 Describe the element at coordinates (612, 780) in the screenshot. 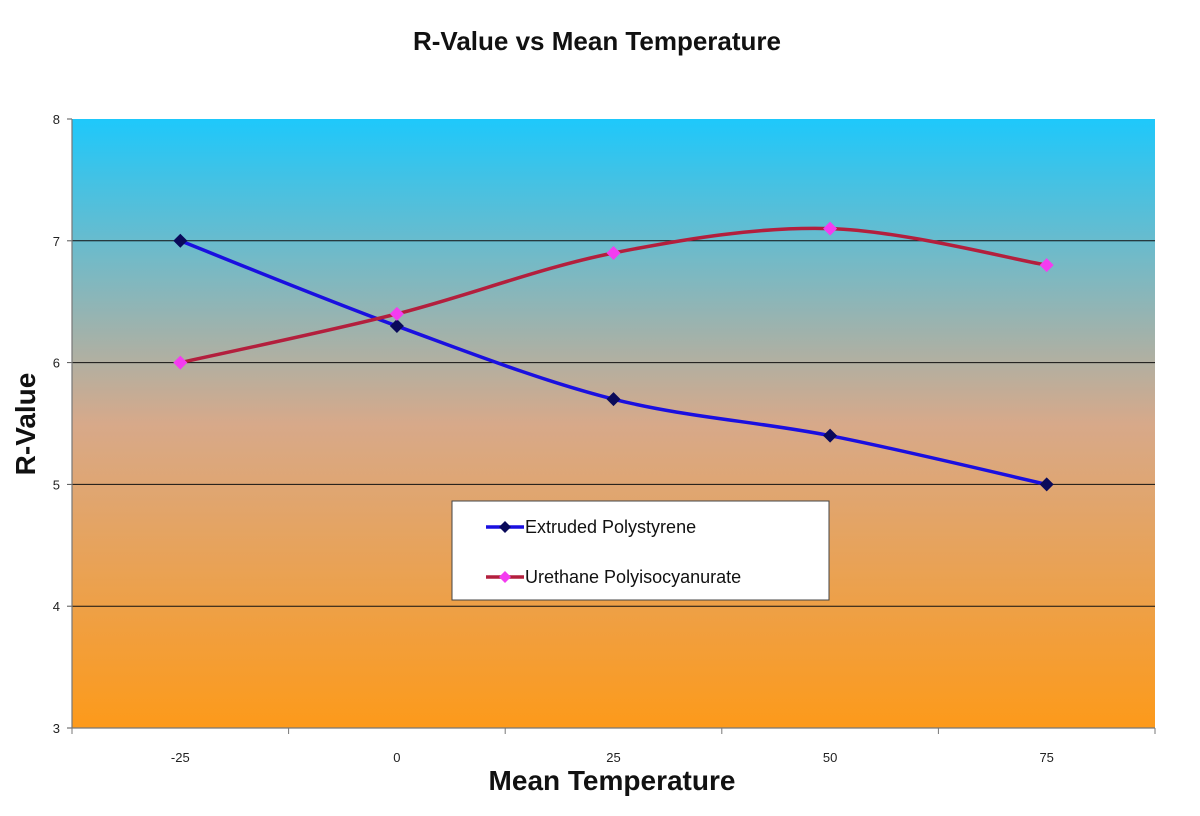

I see `x-axis-title: Mean Temperature` at that location.